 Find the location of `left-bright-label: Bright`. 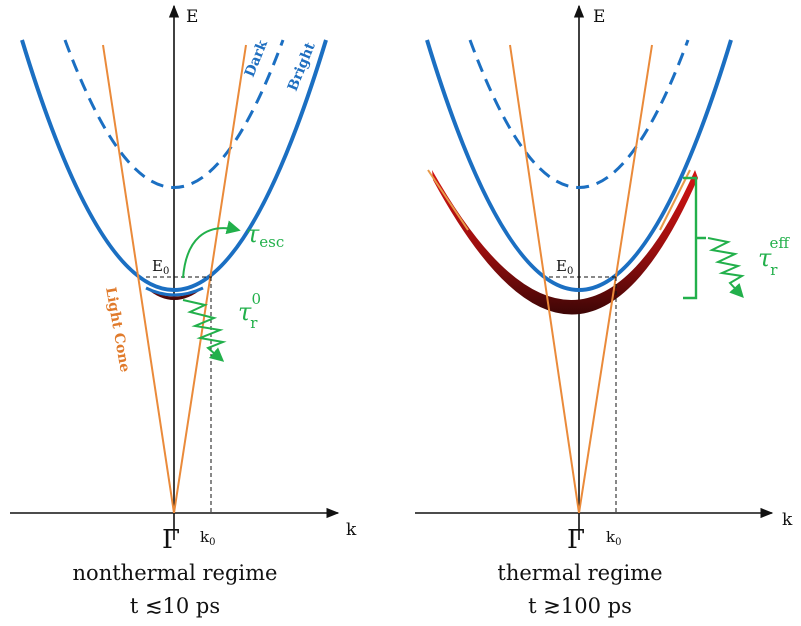

left-bright-label: Bright is located at coordinates (302, 67).